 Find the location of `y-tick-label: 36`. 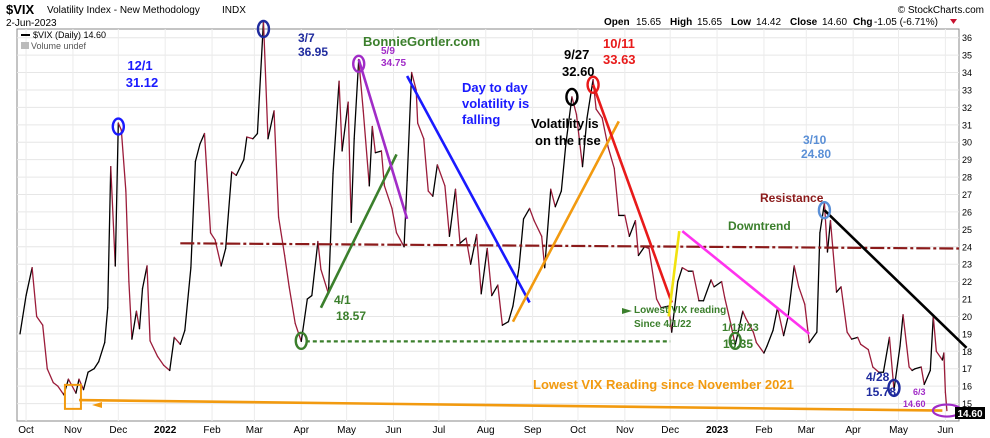

y-tick-label: 36 is located at coordinates (967, 38).